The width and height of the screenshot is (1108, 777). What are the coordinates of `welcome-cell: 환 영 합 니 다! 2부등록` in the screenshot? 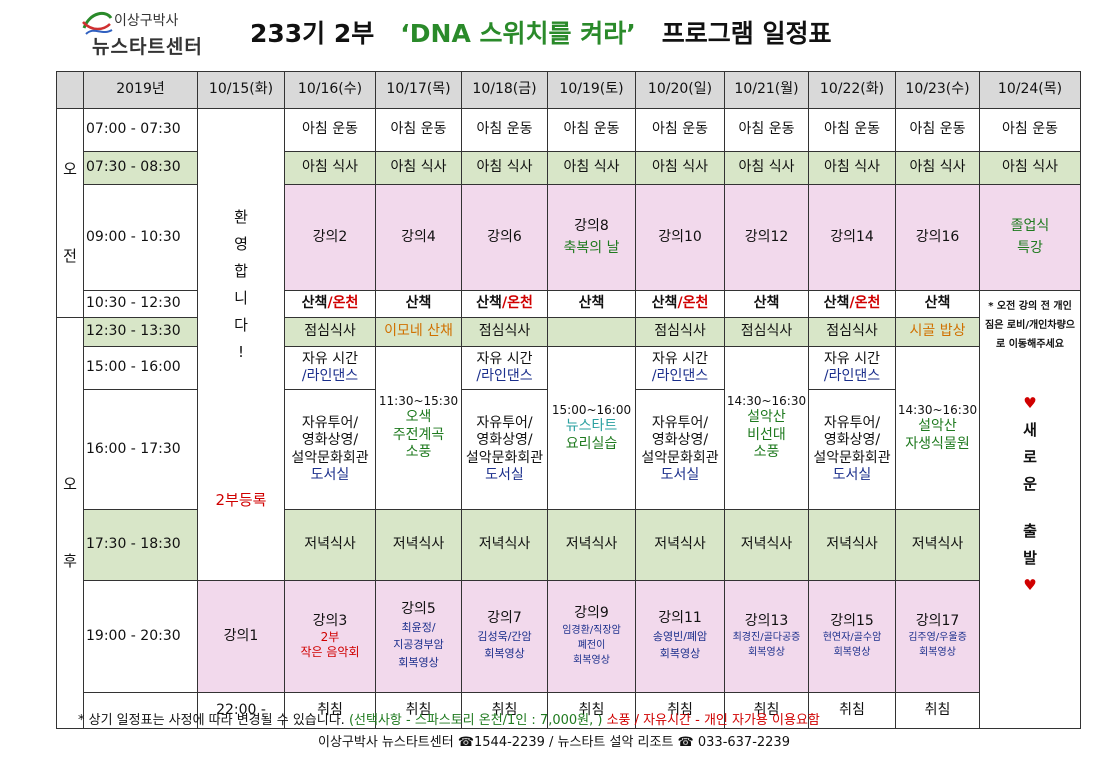 It's located at (241, 344).